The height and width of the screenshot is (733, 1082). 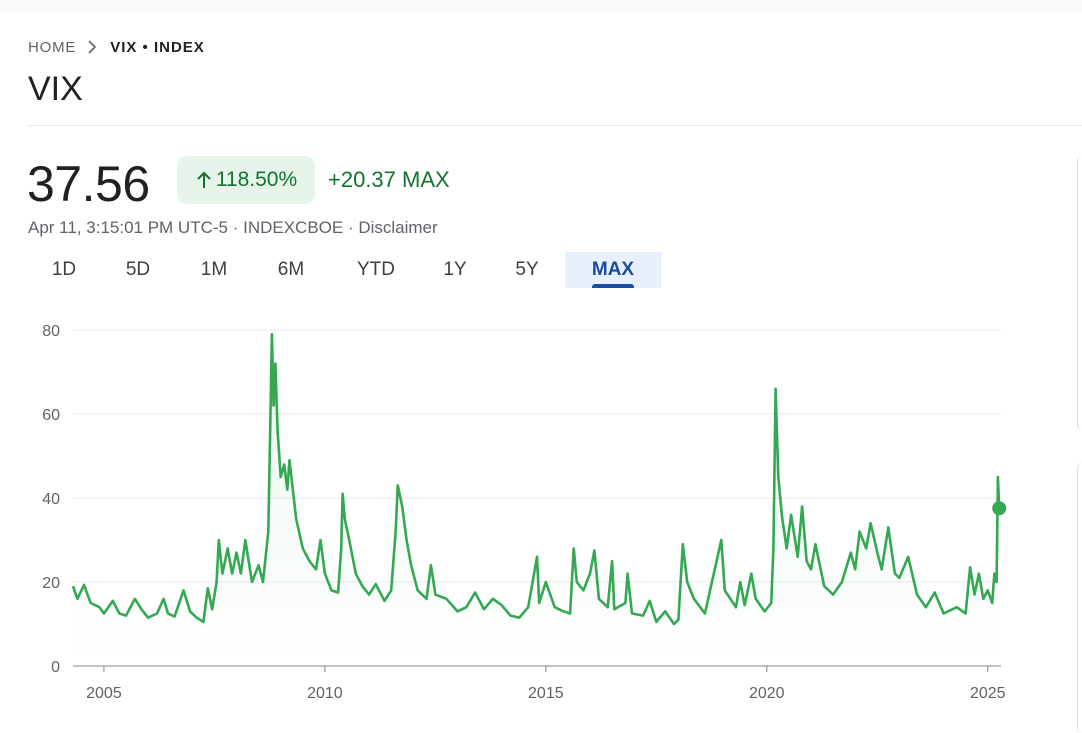 I want to click on top-bar, so click(x=541, y=6).